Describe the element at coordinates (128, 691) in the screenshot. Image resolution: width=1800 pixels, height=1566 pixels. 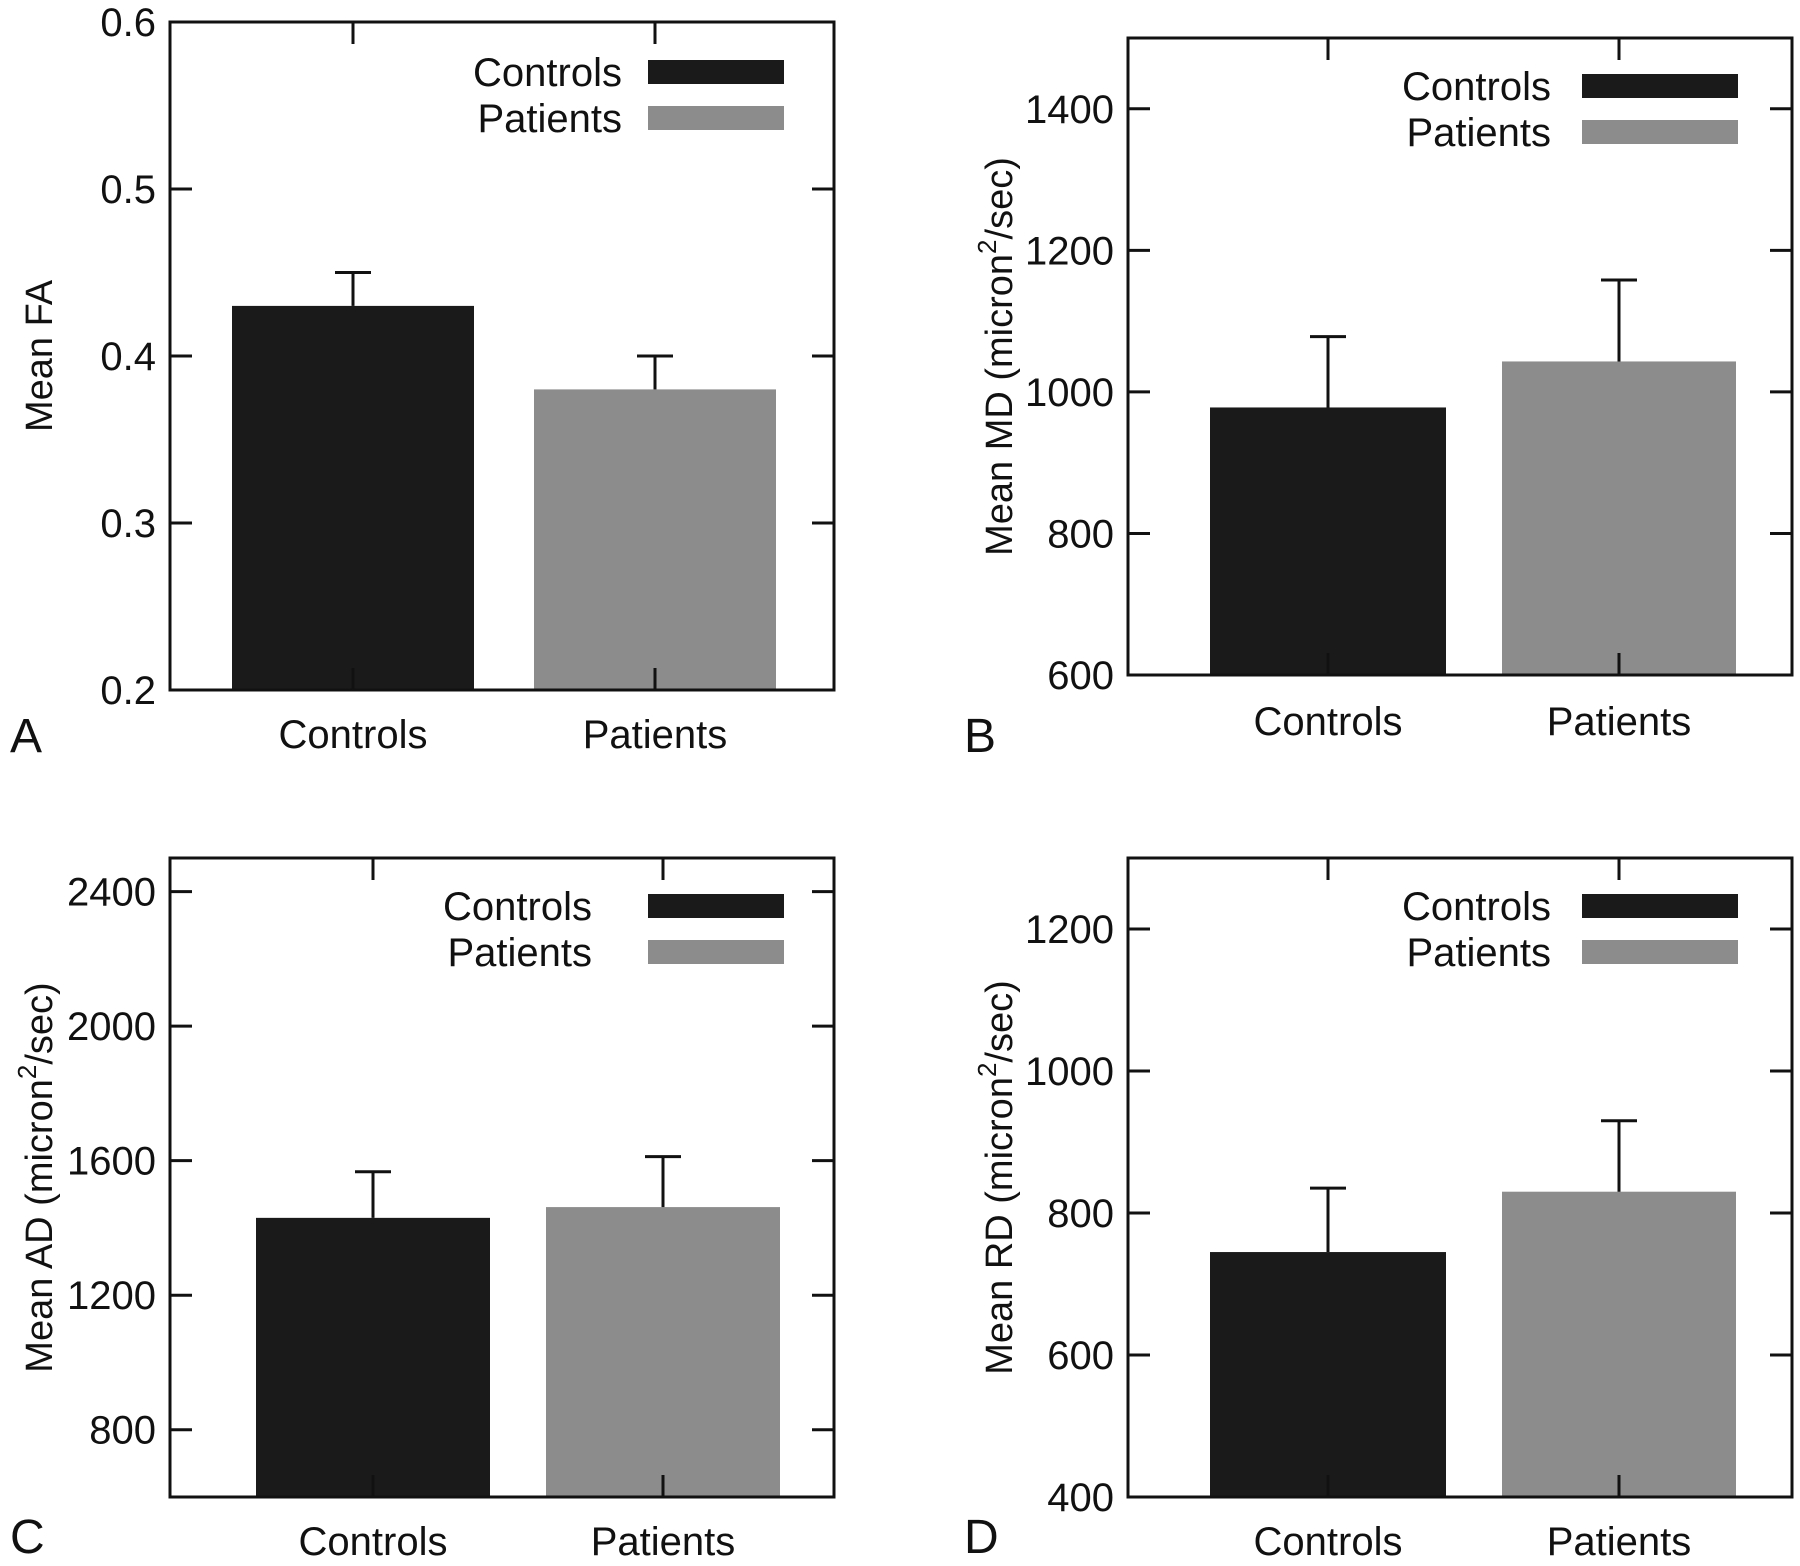
I see `y-tick-label: 0.2` at that location.